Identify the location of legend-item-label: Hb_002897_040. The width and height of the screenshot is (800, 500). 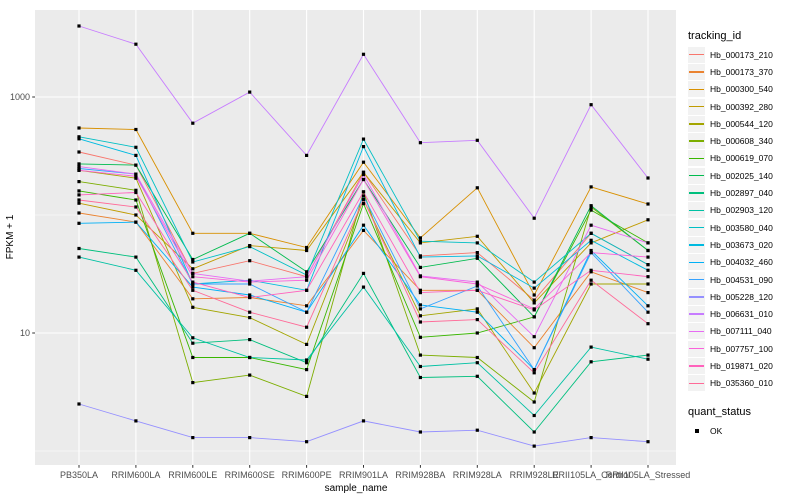
(741, 193).